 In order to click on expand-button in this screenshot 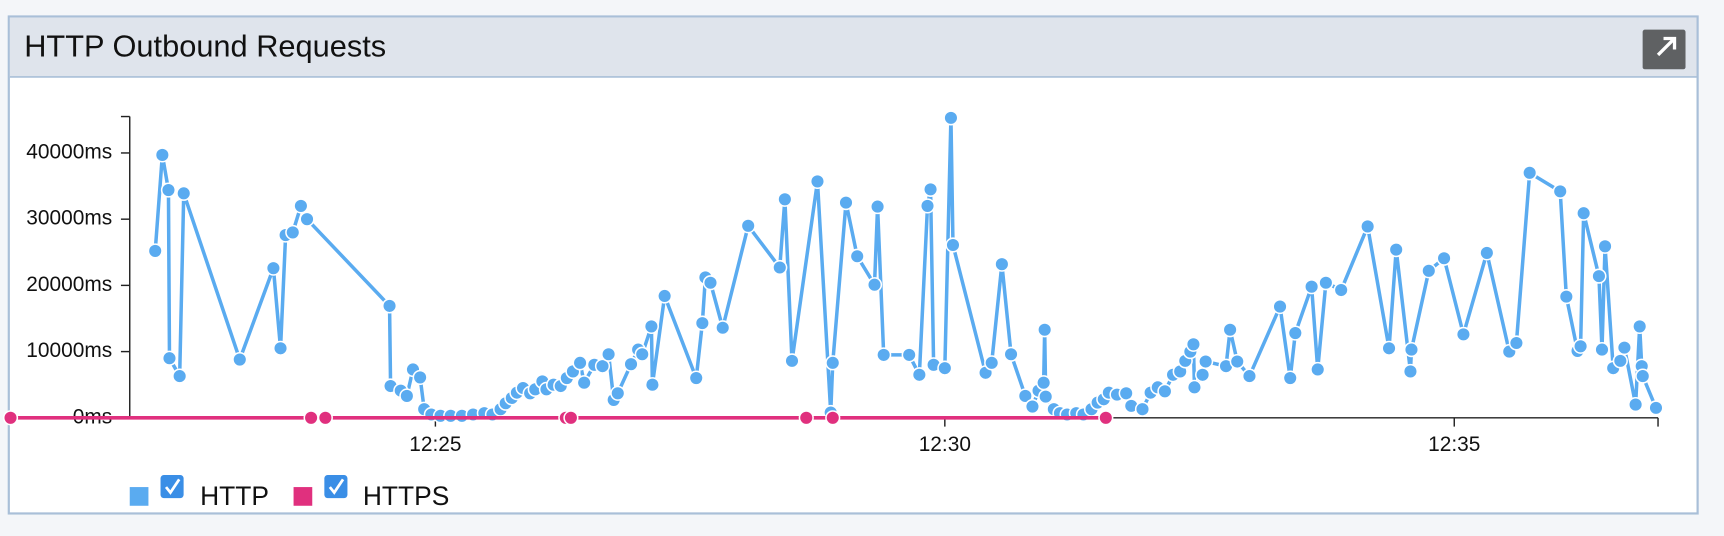, I will do `click(1664, 49)`.